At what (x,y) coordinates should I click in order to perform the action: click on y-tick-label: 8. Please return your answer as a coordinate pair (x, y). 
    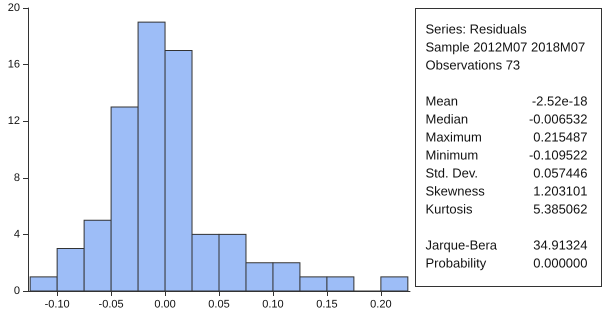
    Looking at the image, I should click on (17, 178).